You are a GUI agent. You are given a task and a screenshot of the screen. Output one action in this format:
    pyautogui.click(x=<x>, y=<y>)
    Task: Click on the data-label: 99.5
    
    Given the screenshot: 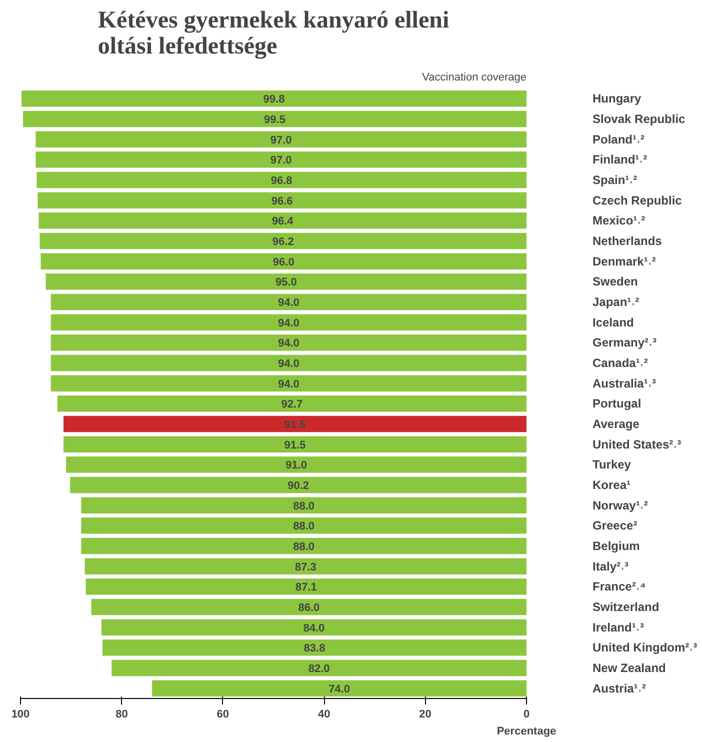 What is the action you would take?
    pyautogui.click(x=275, y=120)
    